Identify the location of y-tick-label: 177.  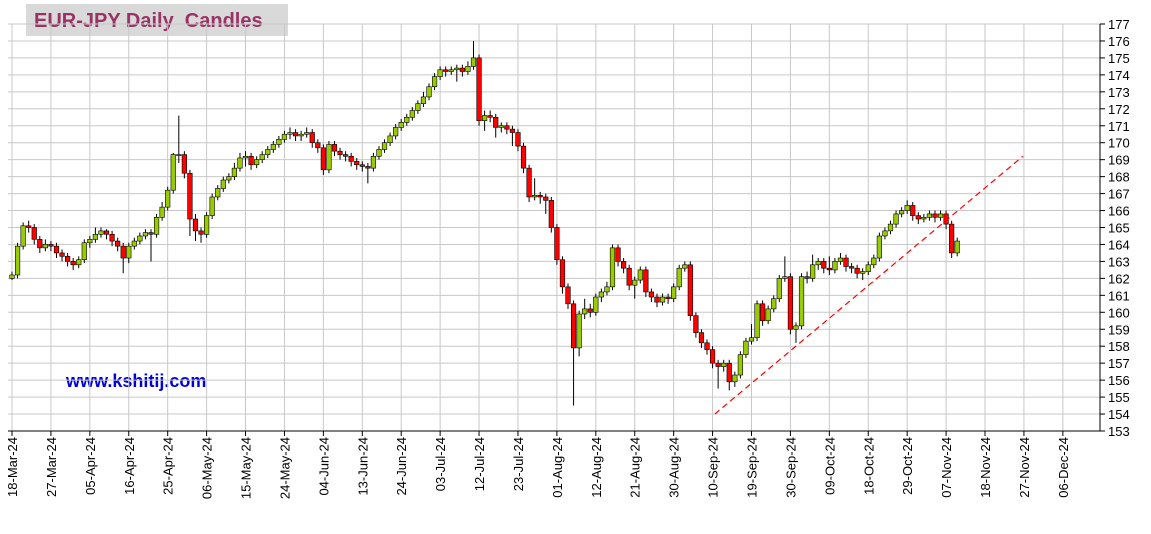
(1119, 24).